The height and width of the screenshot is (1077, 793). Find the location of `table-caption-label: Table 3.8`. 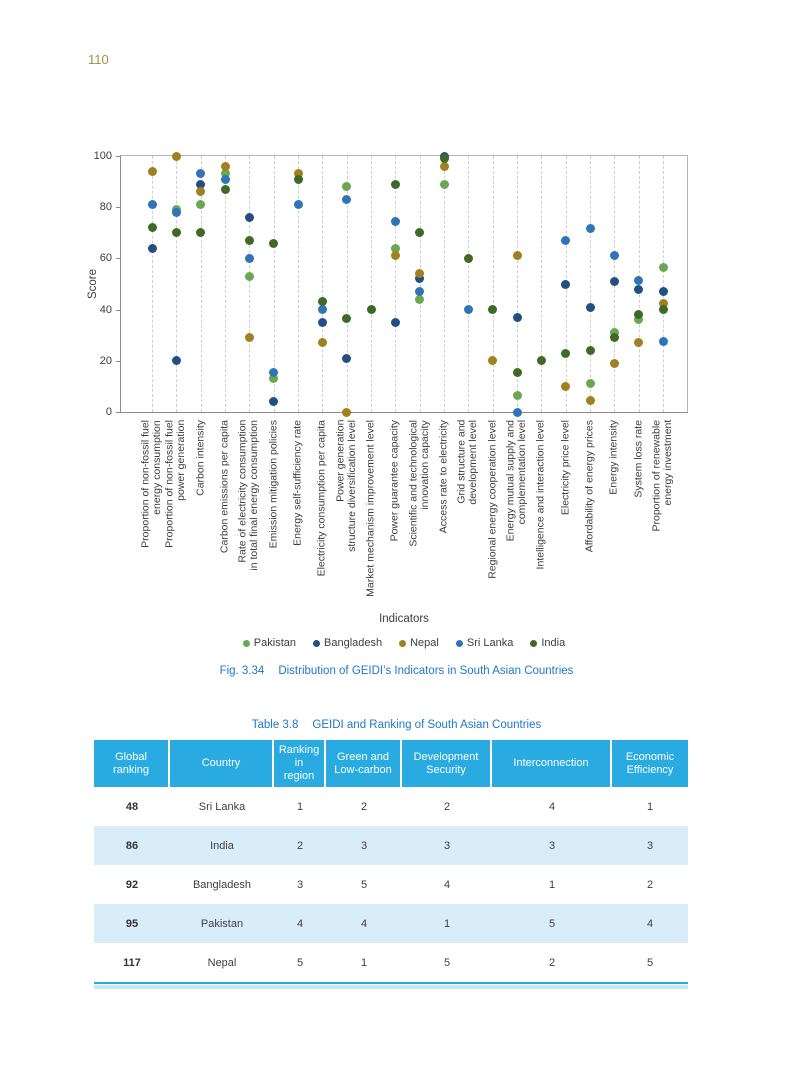

table-caption-label: Table 3.8 is located at coordinates (275, 725).